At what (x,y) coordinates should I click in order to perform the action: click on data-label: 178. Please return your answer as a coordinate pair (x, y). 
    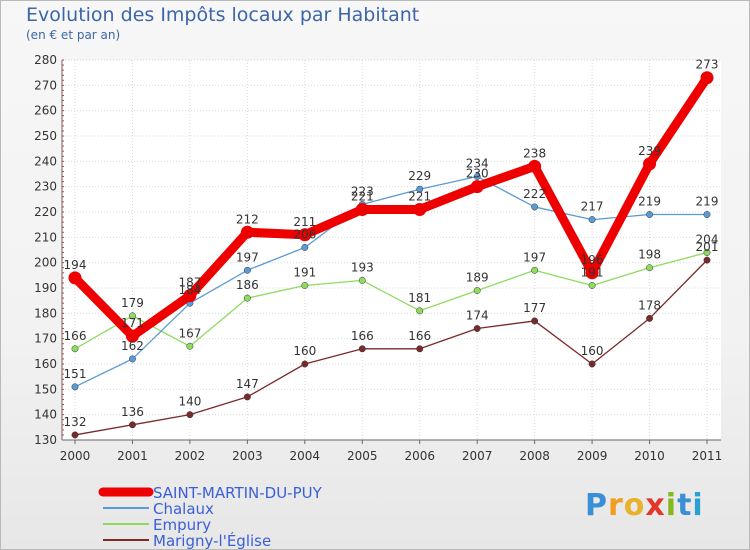
    Looking at the image, I should click on (649, 305).